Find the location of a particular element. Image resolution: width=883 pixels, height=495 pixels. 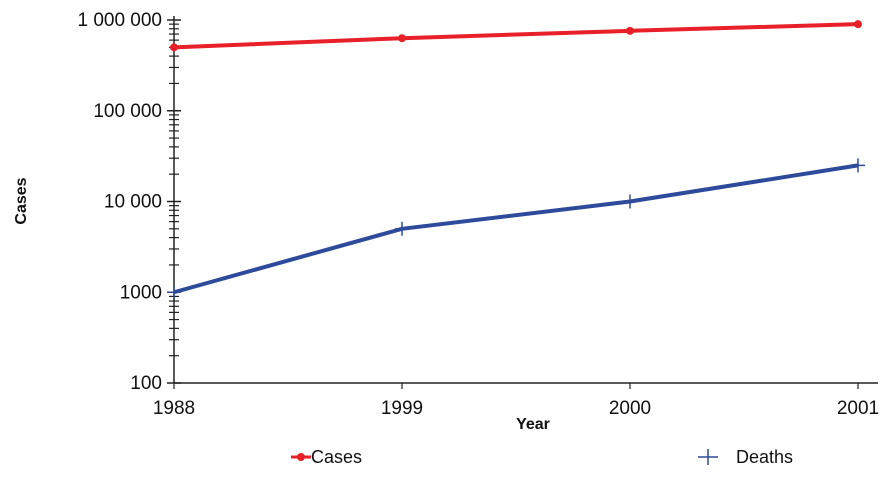

legend-item-cases: Cases is located at coordinates (326, 457).